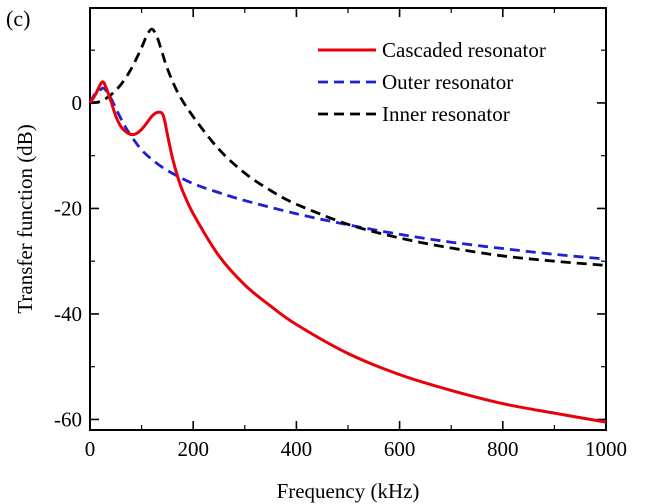  What do you see at coordinates (18, 18) in the screenshot?
I see `panel-label: (c)` at bounding box center [18, 18].